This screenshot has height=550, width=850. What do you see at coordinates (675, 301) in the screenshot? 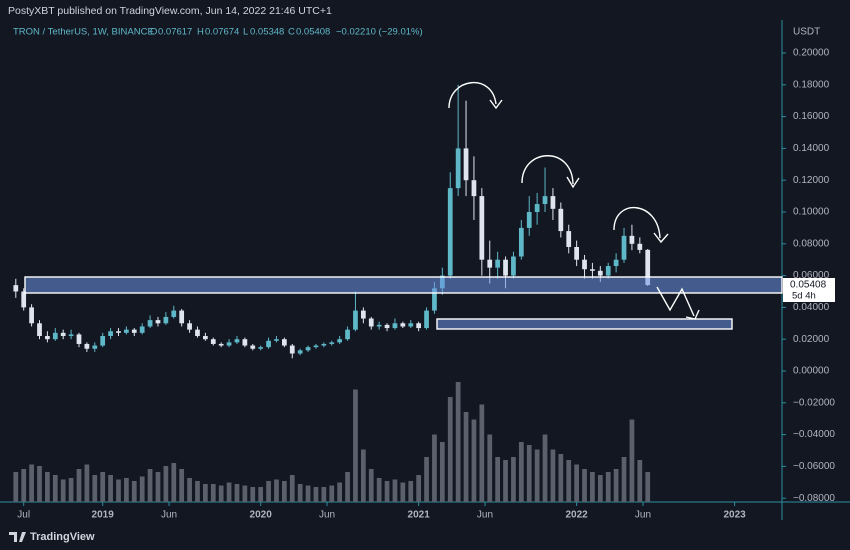
I see `projection-arrow` at bounding box center [675, 301].